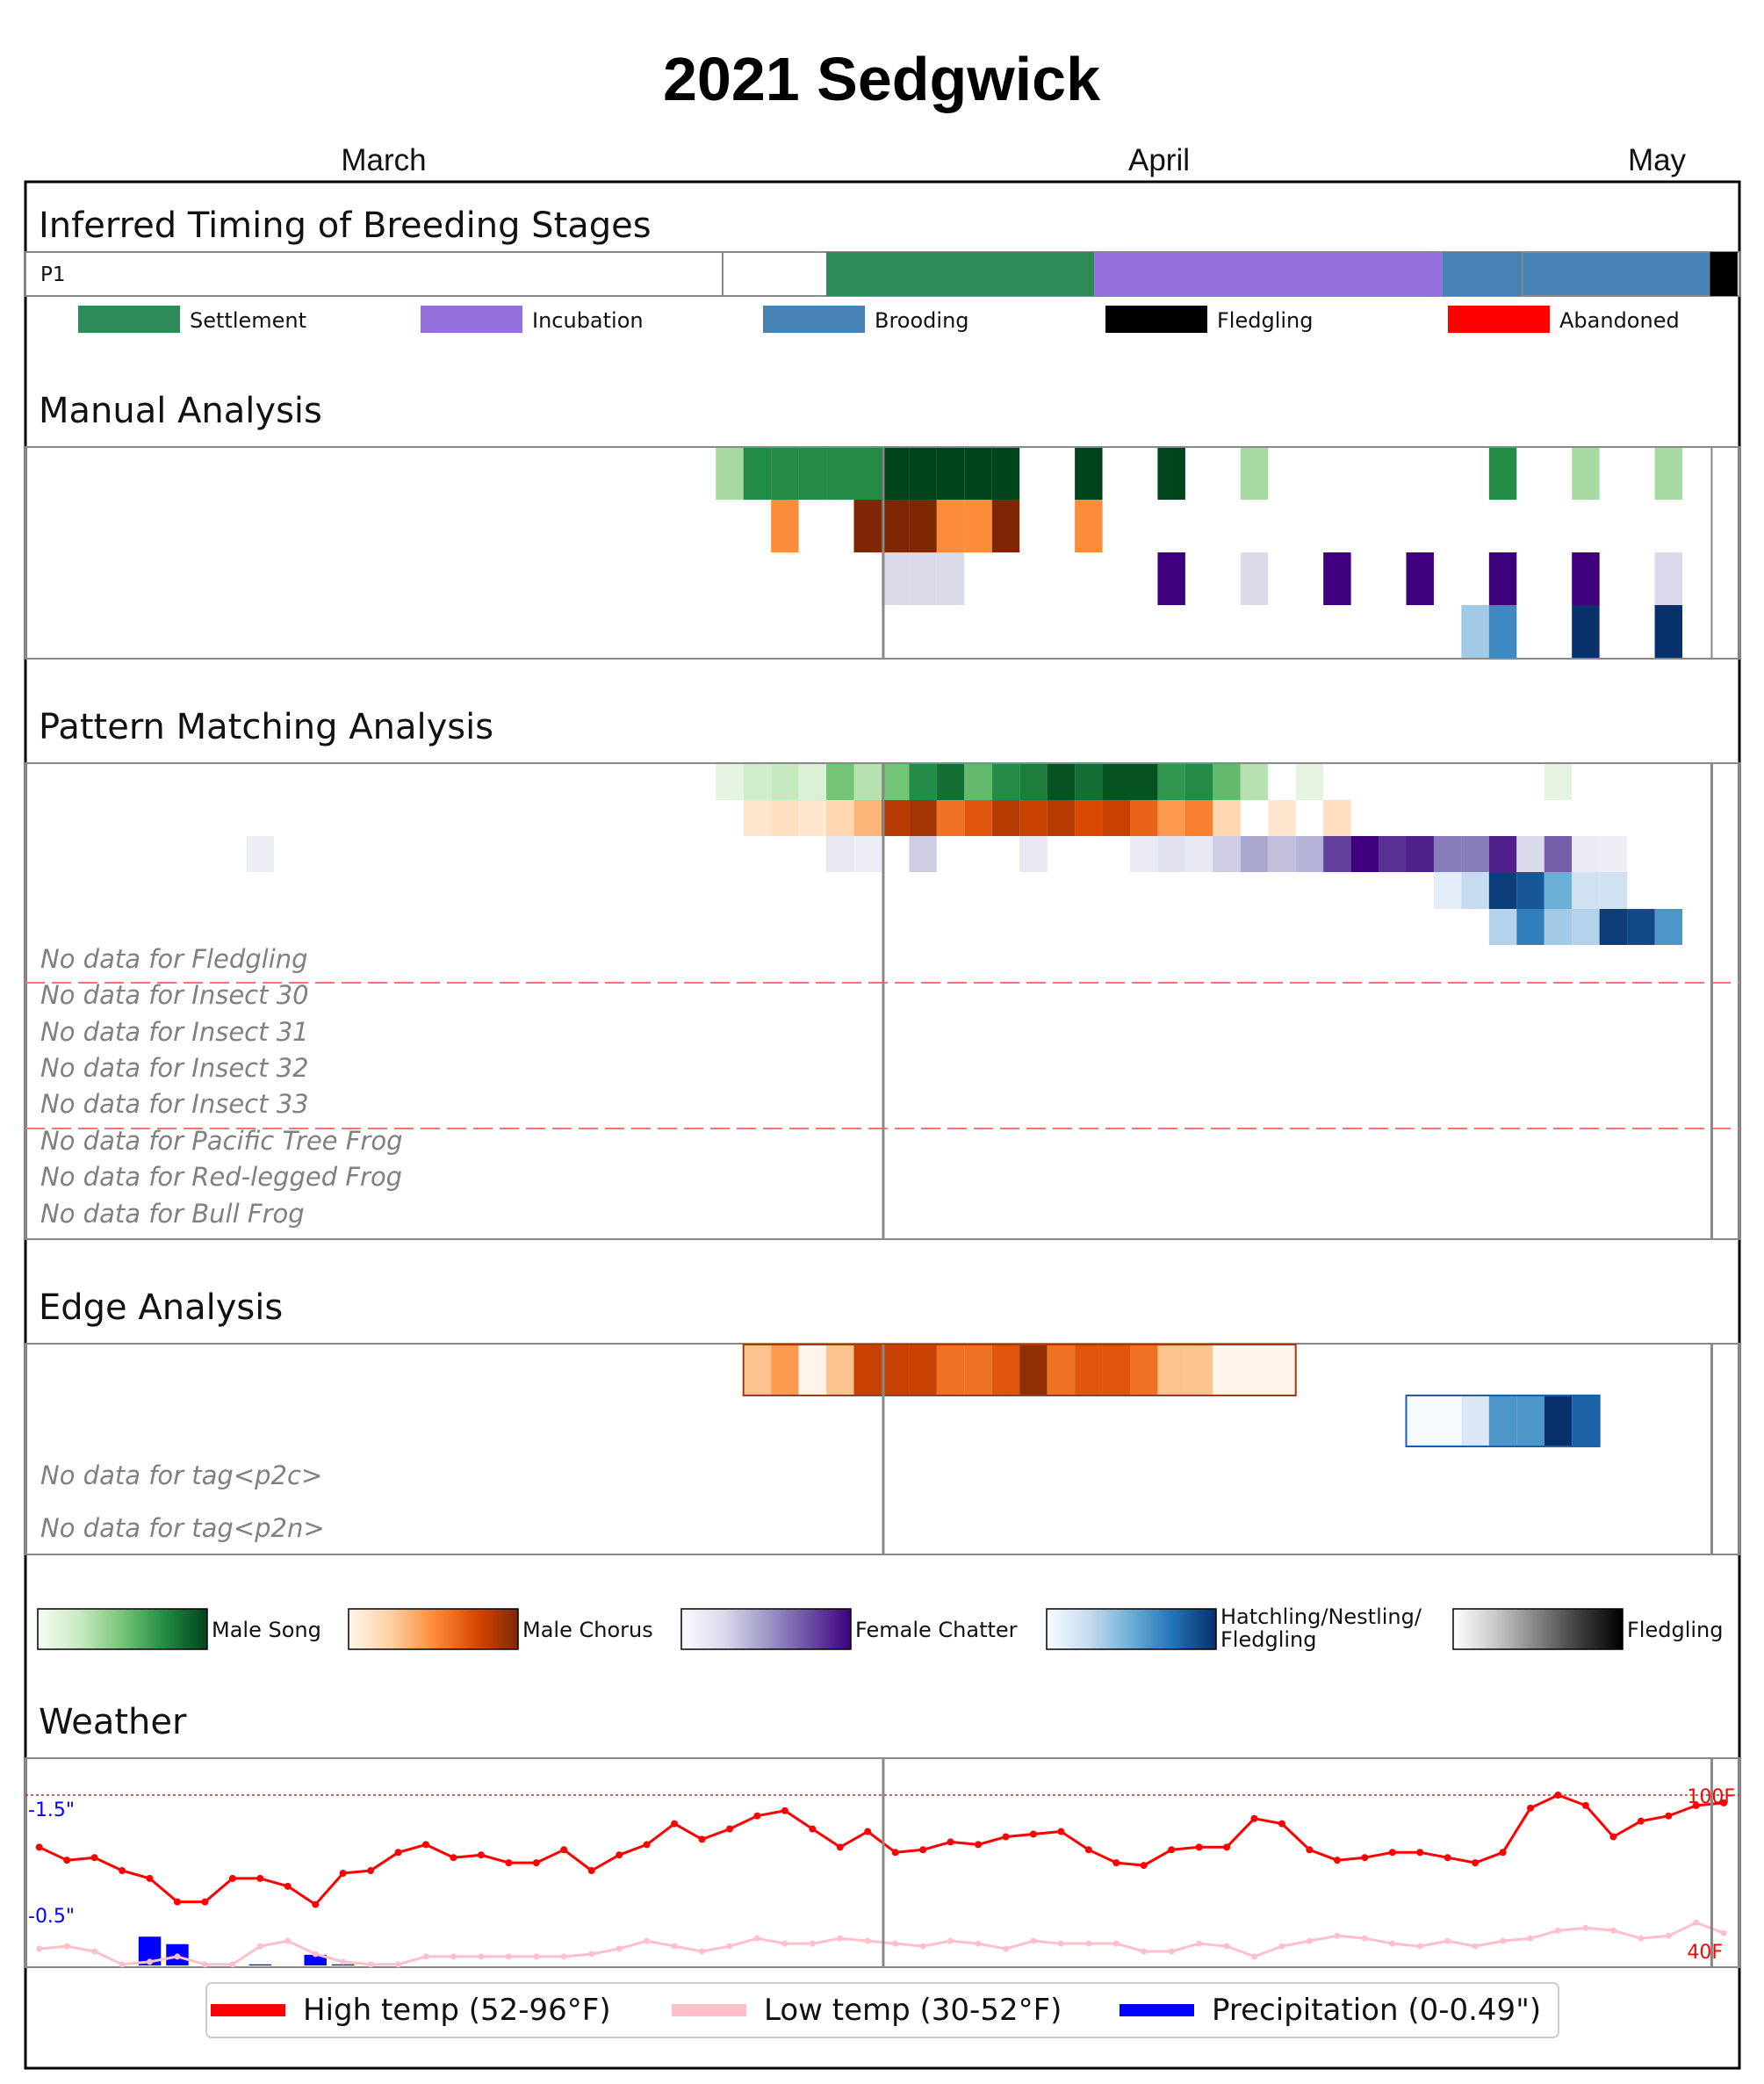  What do you see at coordinates (1538, 1629) in the screenshot?
I see `colorbar-gray` at bounding box center [1538, 1629].